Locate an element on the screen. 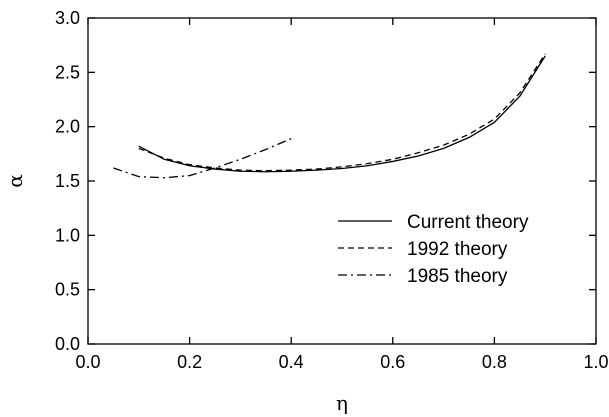 Image resolution: width=609 pixels, height=417 pixels. y-tick-label: 1.0 is located at coordinates (67, 235).